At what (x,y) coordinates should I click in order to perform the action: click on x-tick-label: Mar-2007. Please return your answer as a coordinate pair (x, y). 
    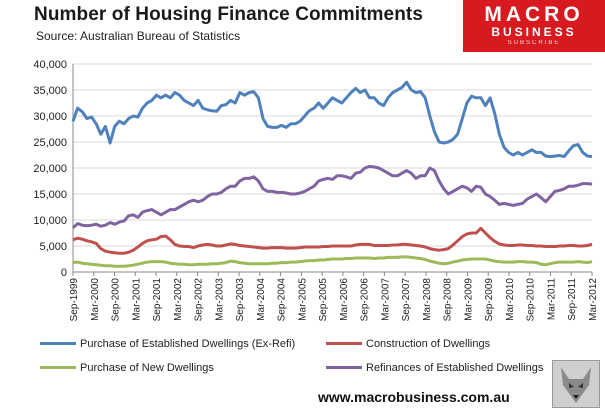
    Looking at the image, I should click on (385, 299).